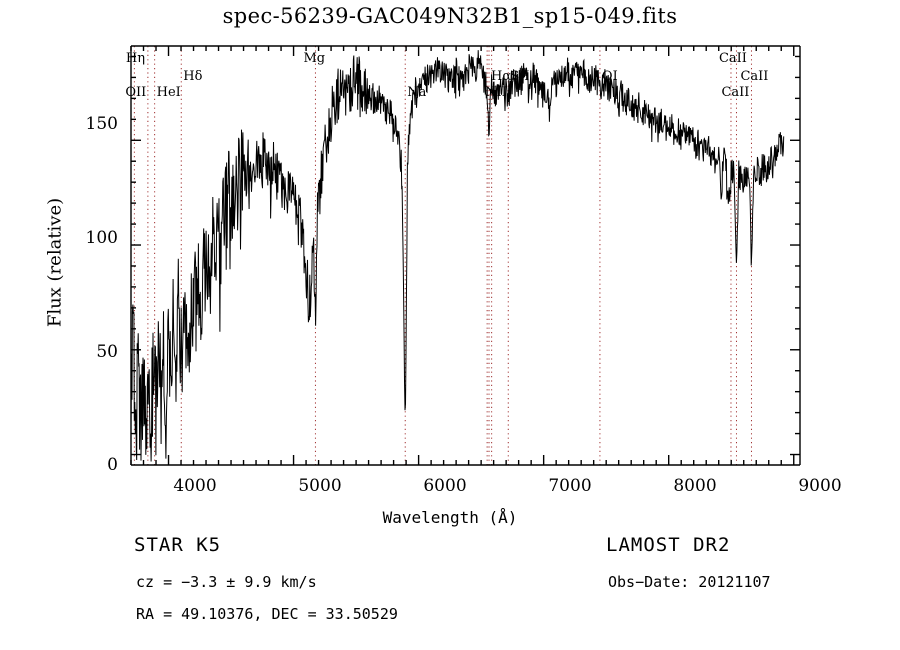 This screenshot has width=900, height=650. What do you see at coordinates (112, 465) in the screenshot?
I see `ytick-label: 0` at bounding box center [112, 465].